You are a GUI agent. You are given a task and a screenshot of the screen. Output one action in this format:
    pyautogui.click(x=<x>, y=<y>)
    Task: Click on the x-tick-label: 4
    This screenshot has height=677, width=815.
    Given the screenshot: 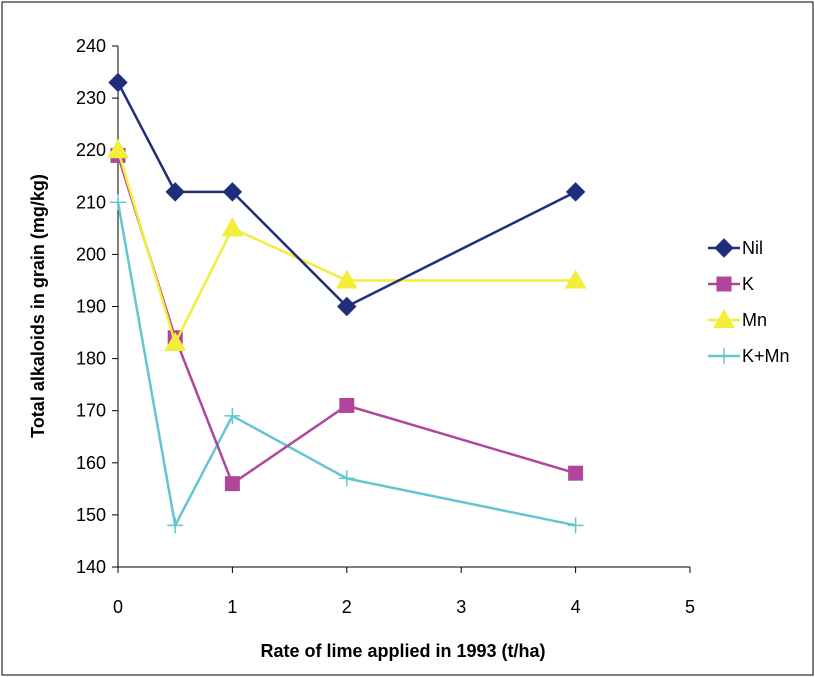 What is the action you would take?
    pyautogui.click(x=576, y=607)
    